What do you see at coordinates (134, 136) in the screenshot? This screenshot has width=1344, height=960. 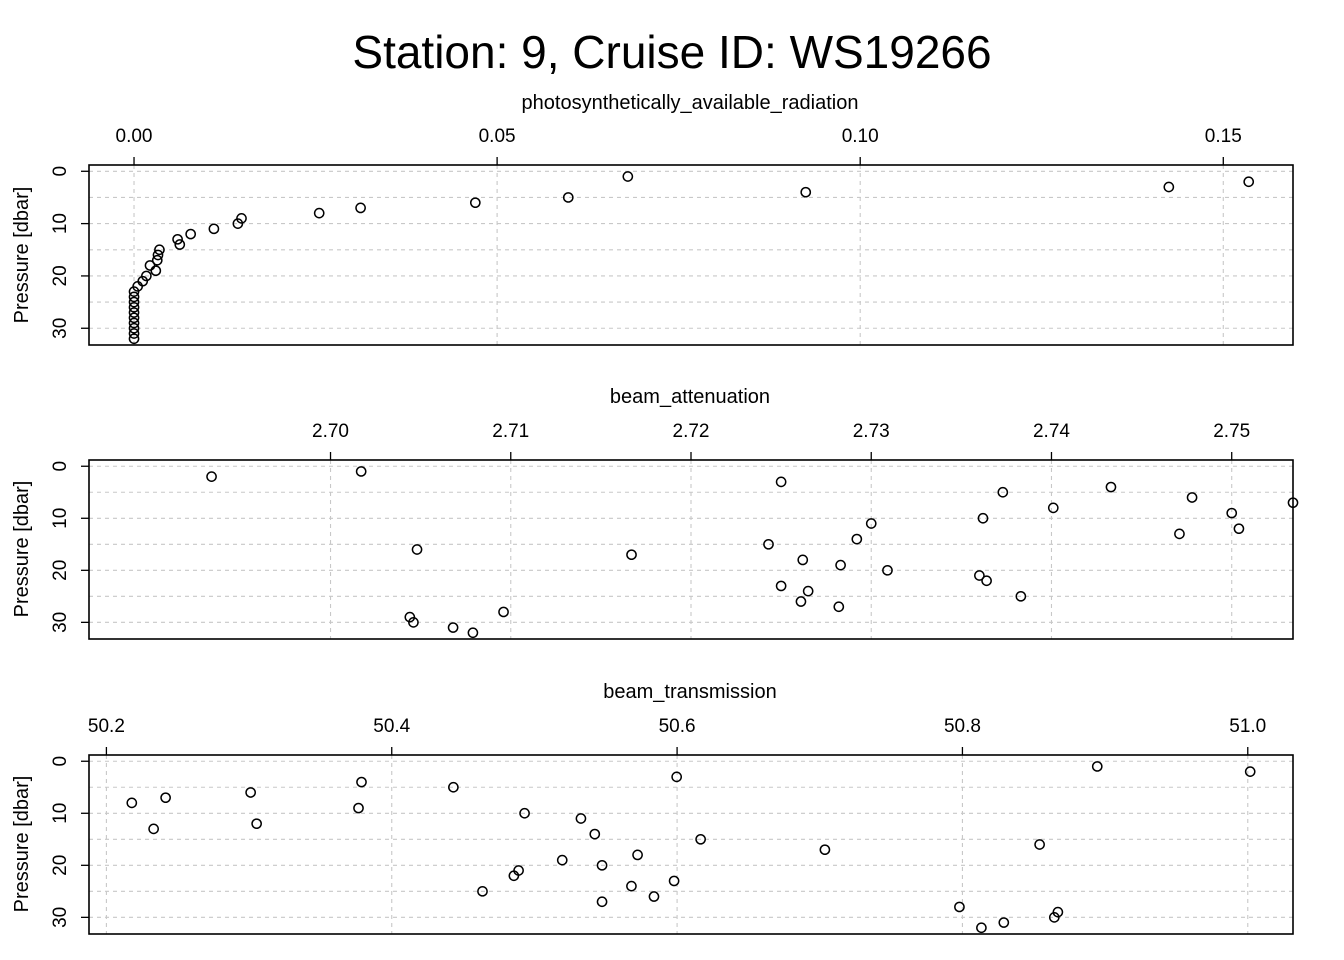 I see `x-tick-label: 0.00` at bounding box center [134, 136].